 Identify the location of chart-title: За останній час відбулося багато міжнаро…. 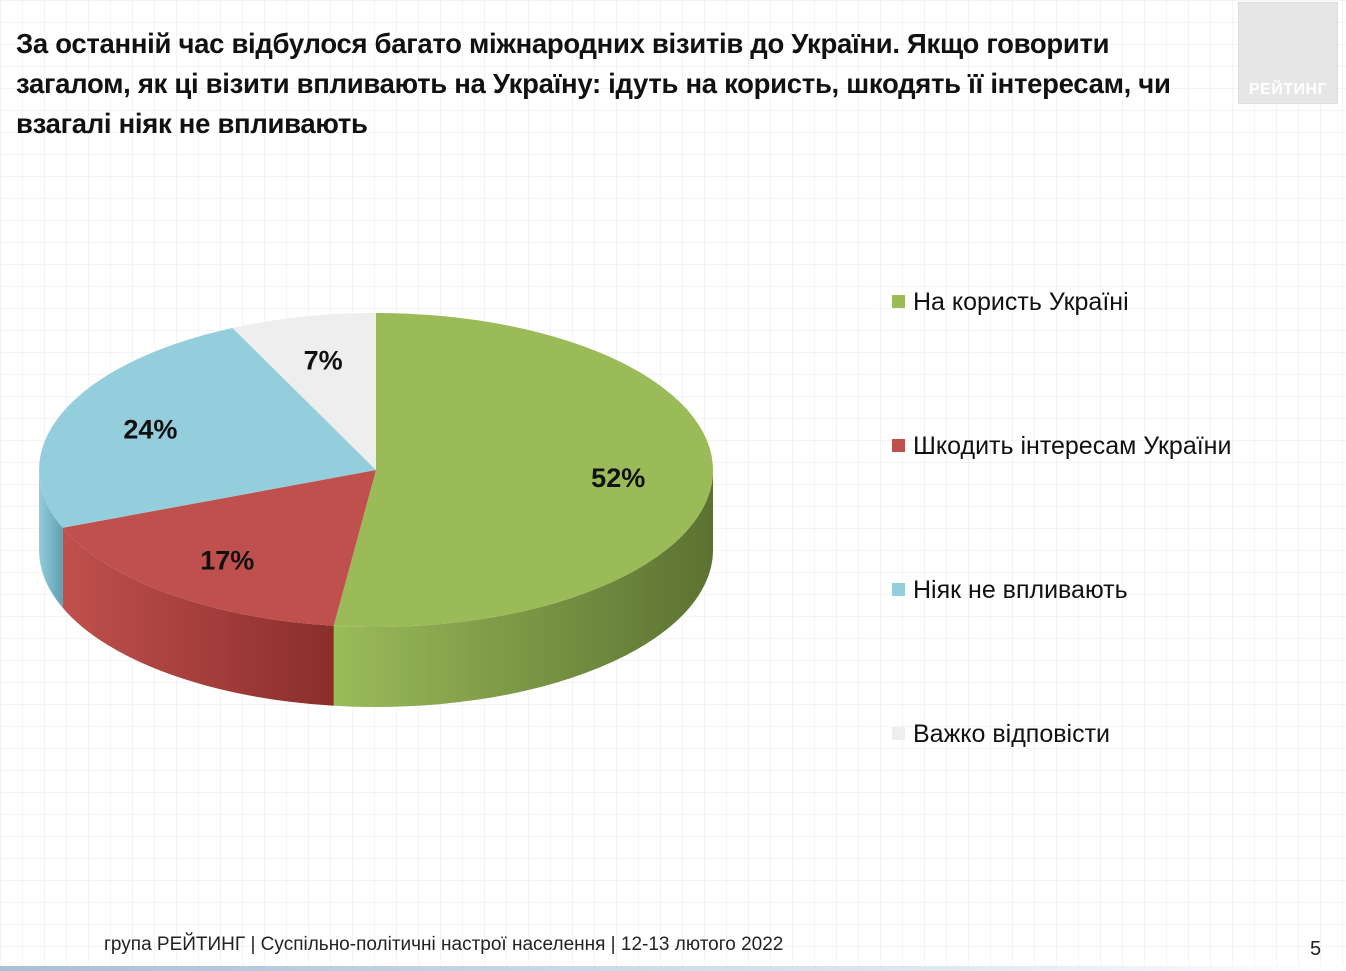
(593, 83).